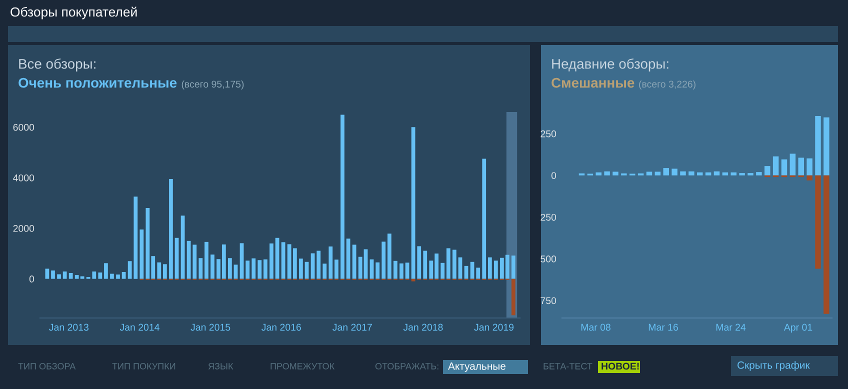  I want to click on x-tick-label: Mar 08, so click(595, 327).